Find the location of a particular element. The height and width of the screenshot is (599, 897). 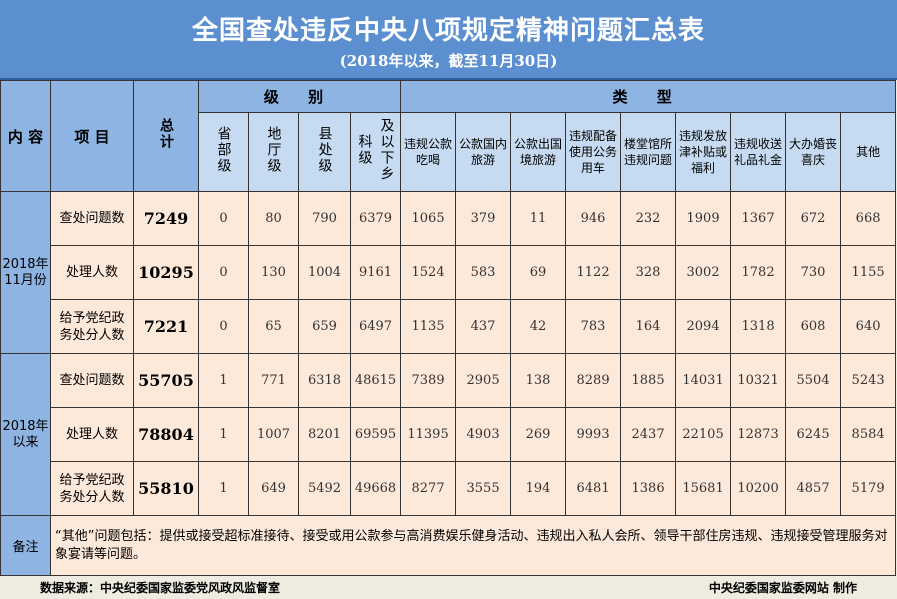

header-type-6: 违规收送礼品礼金 is located at coordinates (758, 152).